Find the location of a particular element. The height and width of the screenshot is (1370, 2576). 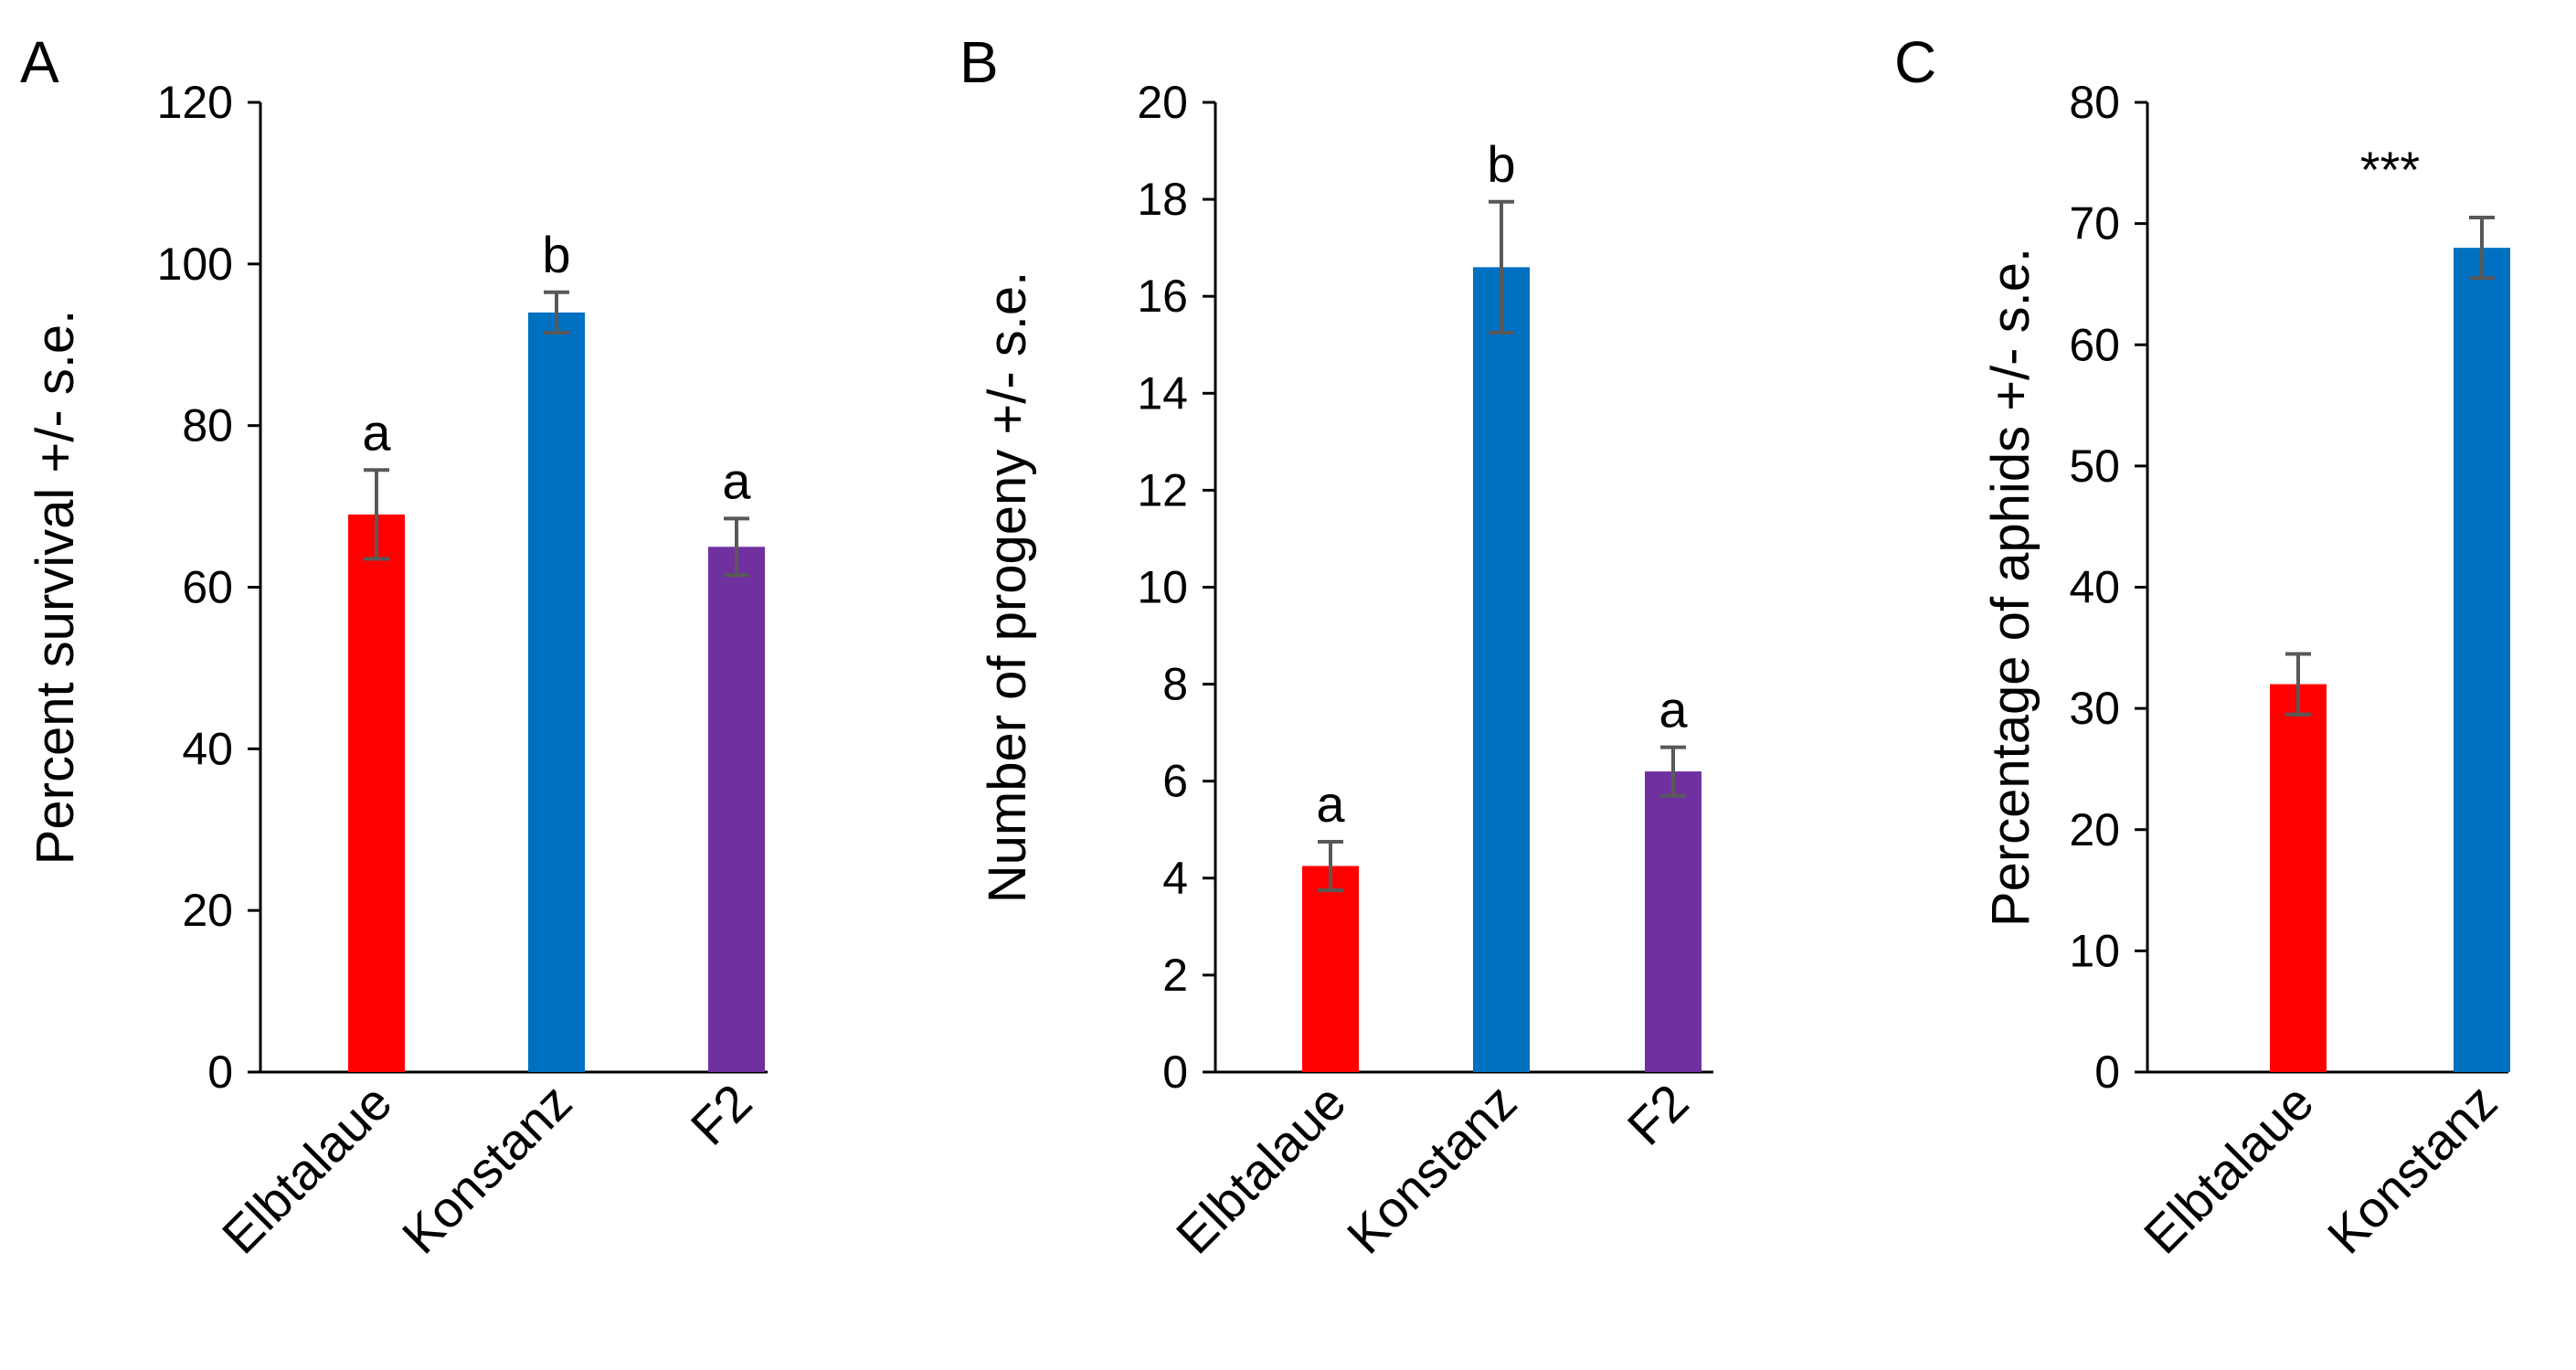

y-tick-label: 8 is located at coordinates (1175, 684).